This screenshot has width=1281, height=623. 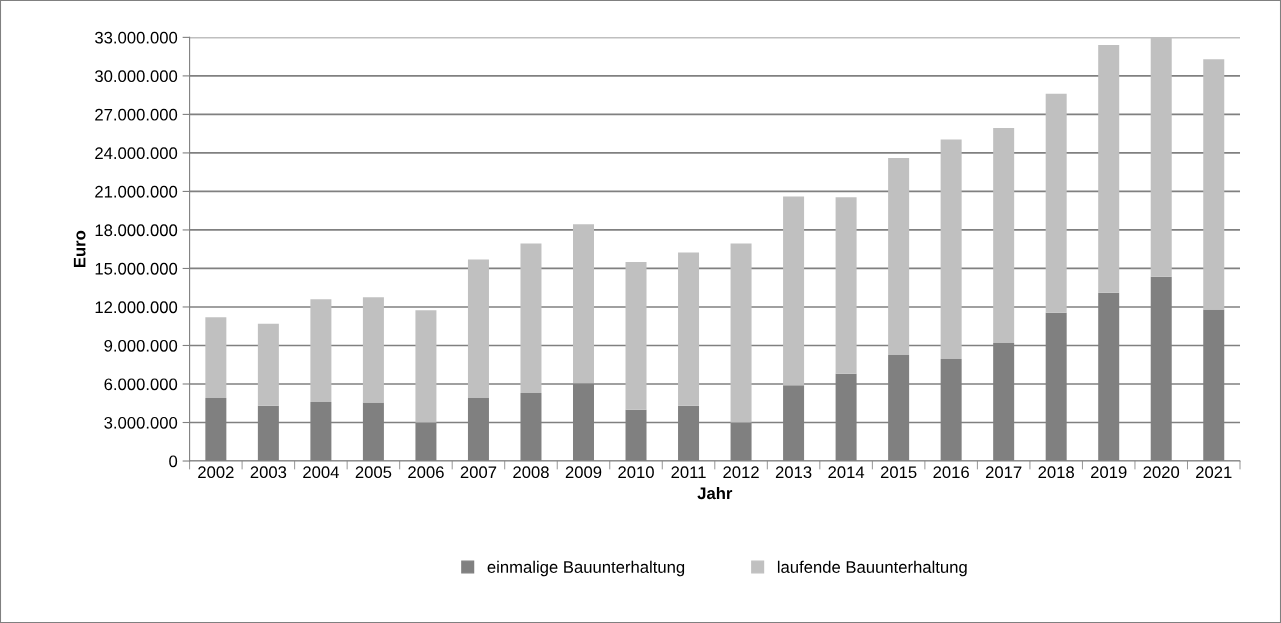 What do you see at coordinates (136, 37) in the screenshot?
I see `y-tick-label: 33.000.000` at bounding box center [136, 37].